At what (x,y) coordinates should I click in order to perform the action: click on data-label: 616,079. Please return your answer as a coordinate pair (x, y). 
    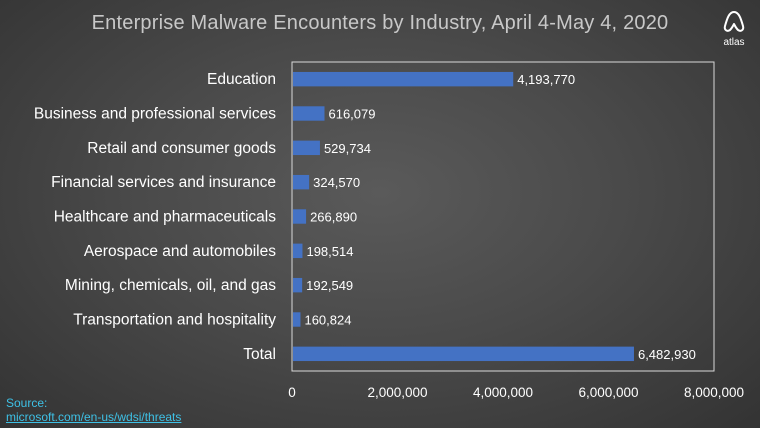
    Looking at the image, I should click on (351, 114).